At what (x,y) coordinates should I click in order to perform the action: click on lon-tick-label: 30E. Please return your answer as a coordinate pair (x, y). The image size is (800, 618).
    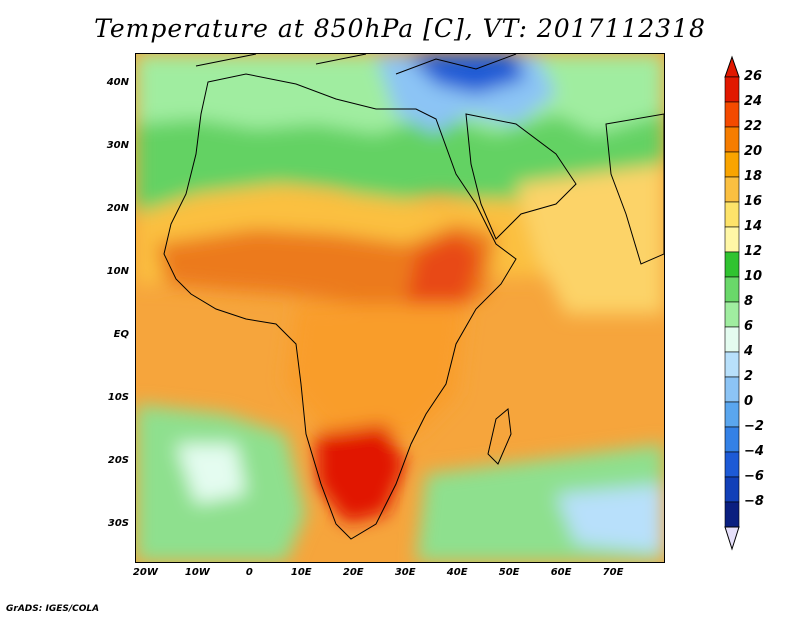
    Looking at the image, I should click on (405, 572).